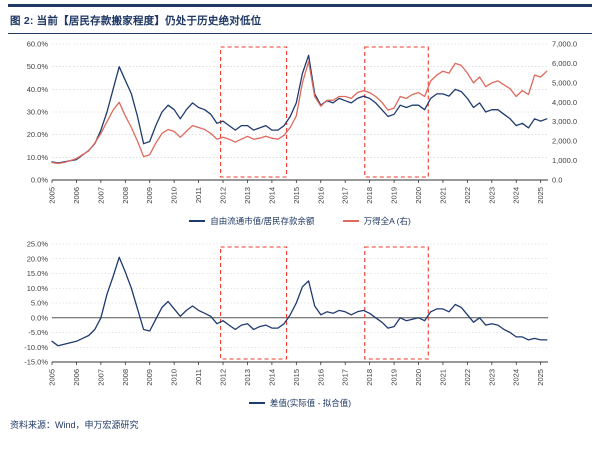 The image size is (600, 456). I want to click on svg-text: 50.0%, so click(38, 66).